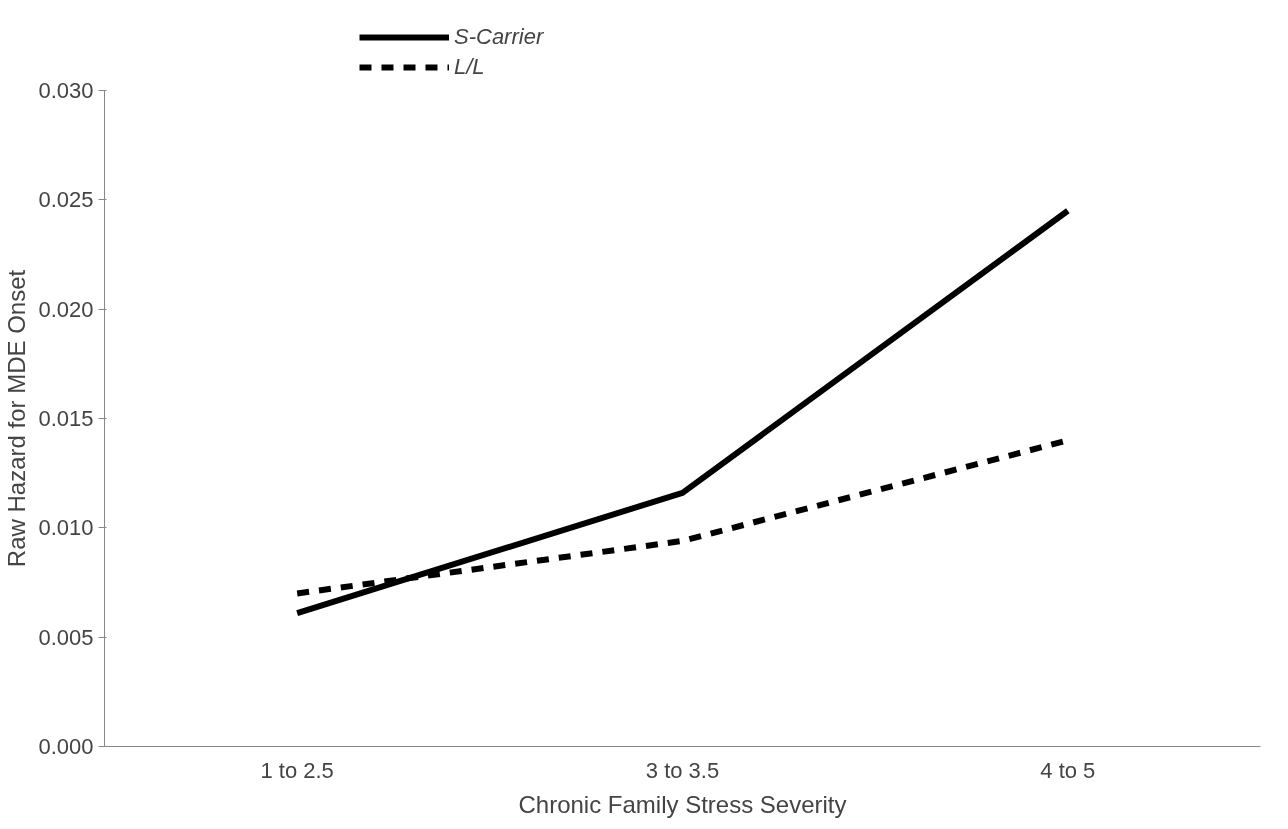  What do you see at coordinates (66, 309) in the screenshot?
I see `y-tick-label: 0.020` at bounding box center [66, 309].